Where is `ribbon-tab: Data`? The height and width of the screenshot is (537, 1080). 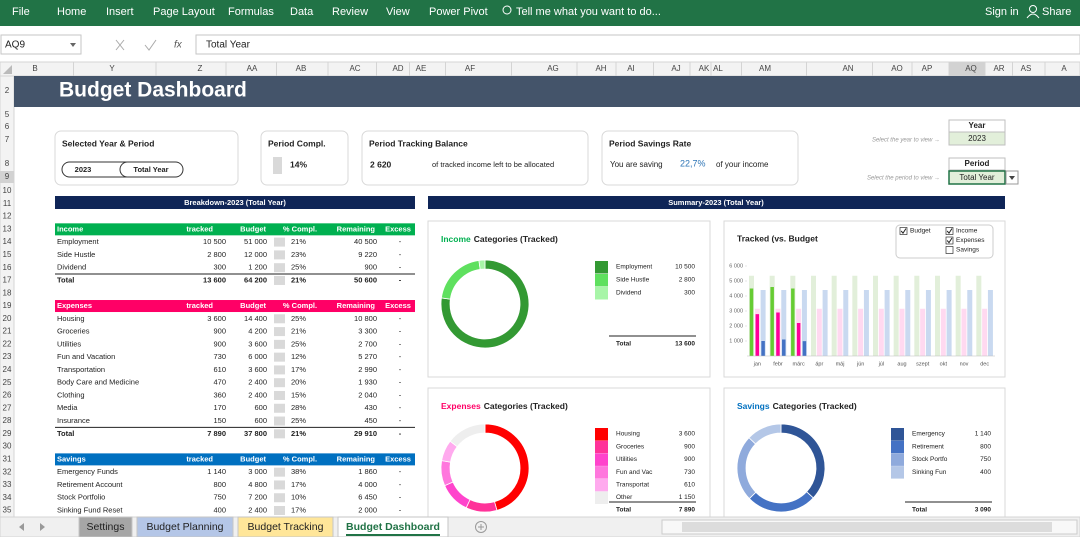 ribbon-tab: Data is located at coordinates (302, 12).